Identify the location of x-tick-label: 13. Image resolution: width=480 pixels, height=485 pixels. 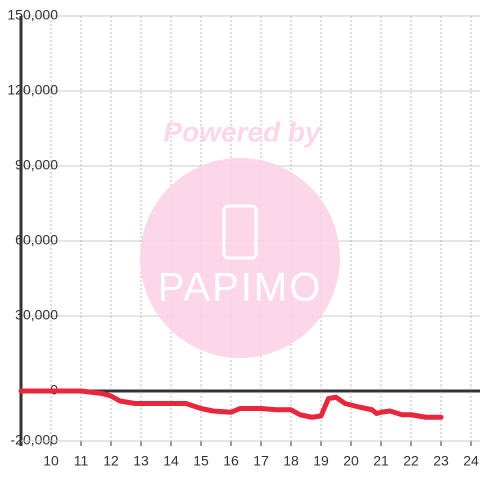
(141, 461).